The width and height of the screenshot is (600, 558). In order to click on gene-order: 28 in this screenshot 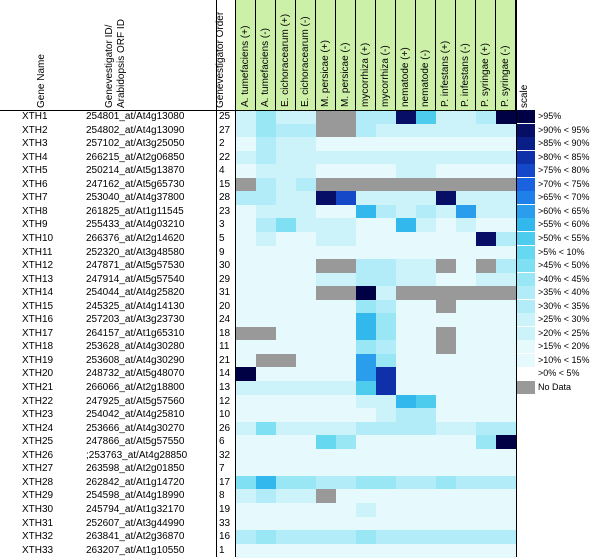, I will do `click(225, 198)`.